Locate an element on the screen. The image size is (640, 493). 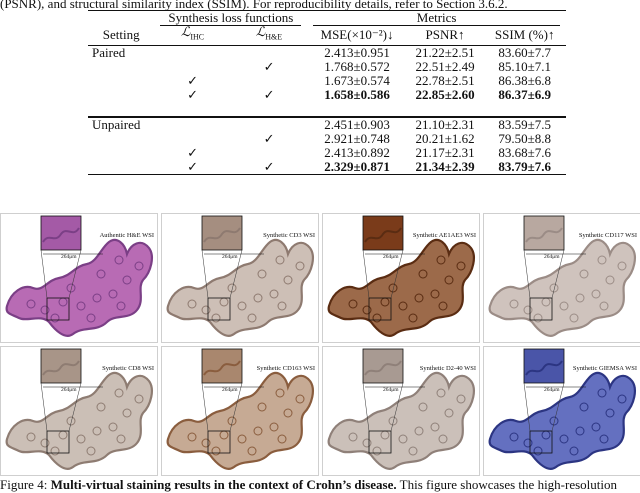
cell-psnr: 20.21±1.62 is located at coordinates (445, 138).